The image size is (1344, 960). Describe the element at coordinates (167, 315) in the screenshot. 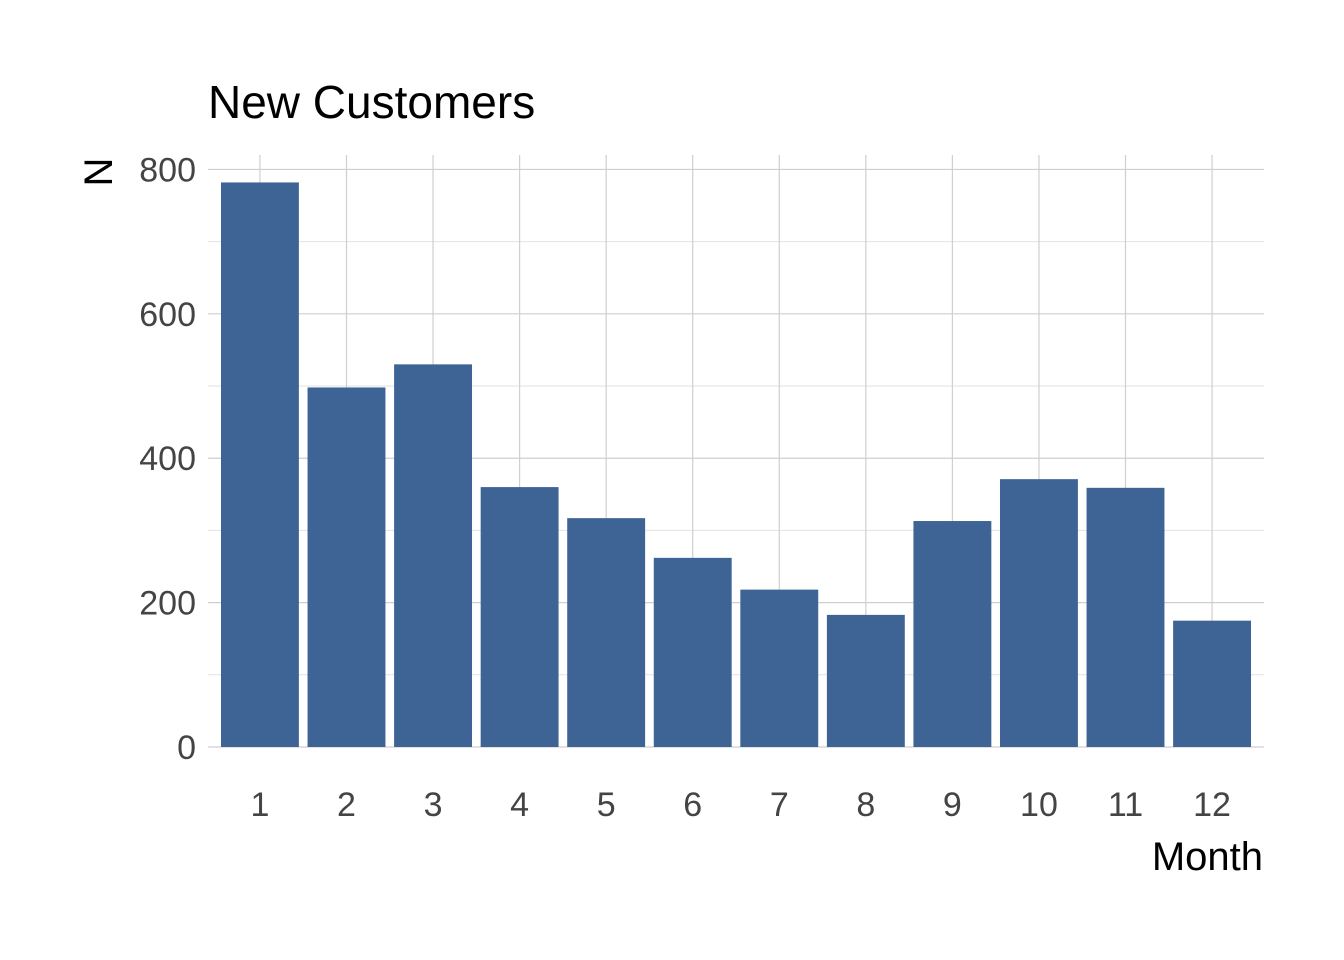

I see `y-tick-label: 600` at that location.